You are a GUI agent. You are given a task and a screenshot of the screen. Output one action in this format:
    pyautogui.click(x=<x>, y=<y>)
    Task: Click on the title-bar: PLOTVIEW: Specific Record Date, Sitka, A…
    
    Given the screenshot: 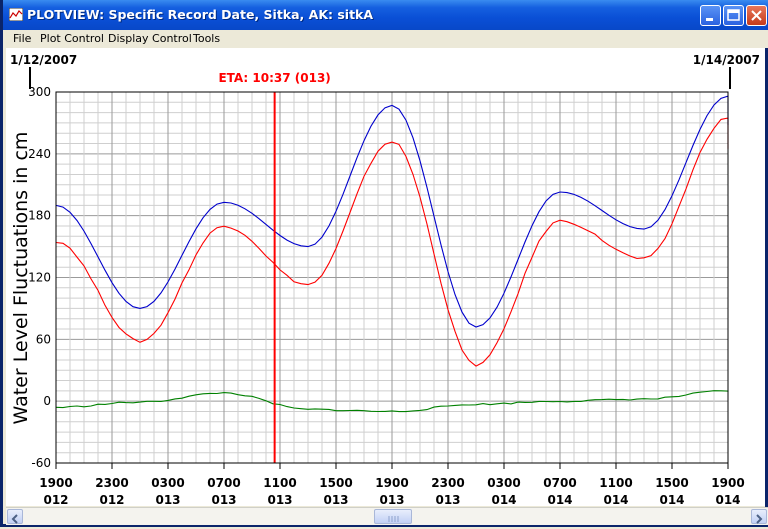 What is the action you would take?
    pyautogui.click(x=385, y=15)
    